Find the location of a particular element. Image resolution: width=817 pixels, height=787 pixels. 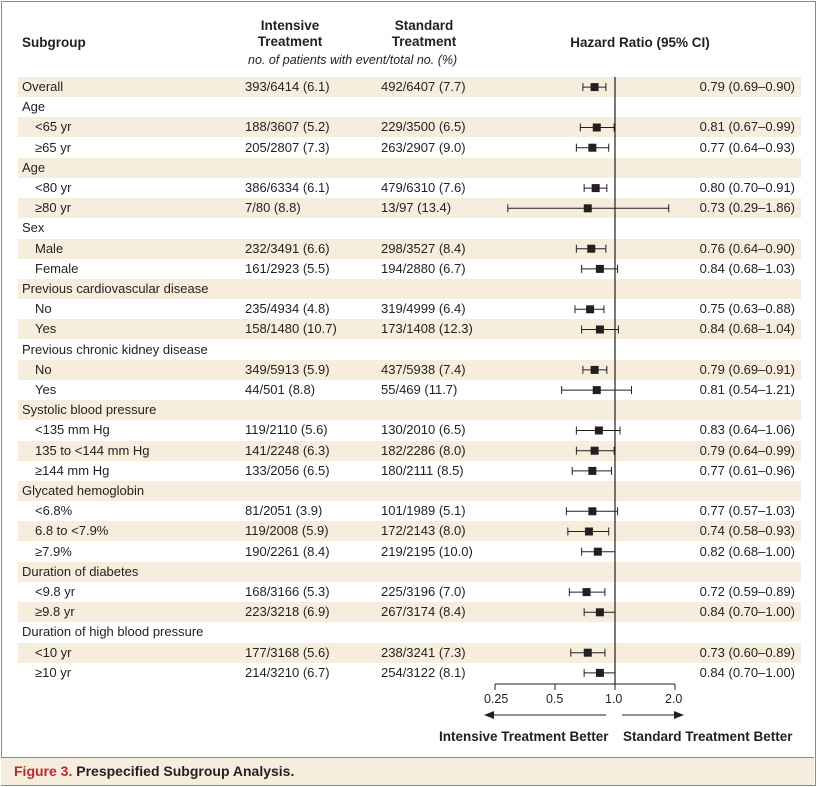

standard-events: 263/2907 (9.0) is located at coordinates (423, 147).